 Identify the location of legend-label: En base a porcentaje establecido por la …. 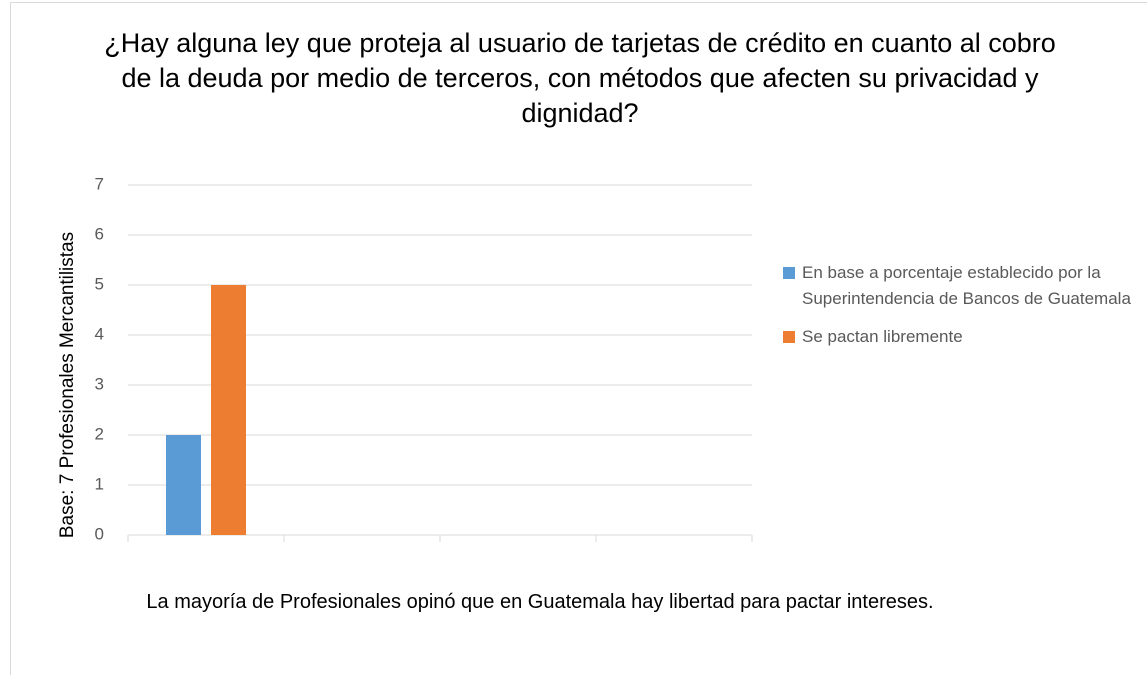
(966, 285).